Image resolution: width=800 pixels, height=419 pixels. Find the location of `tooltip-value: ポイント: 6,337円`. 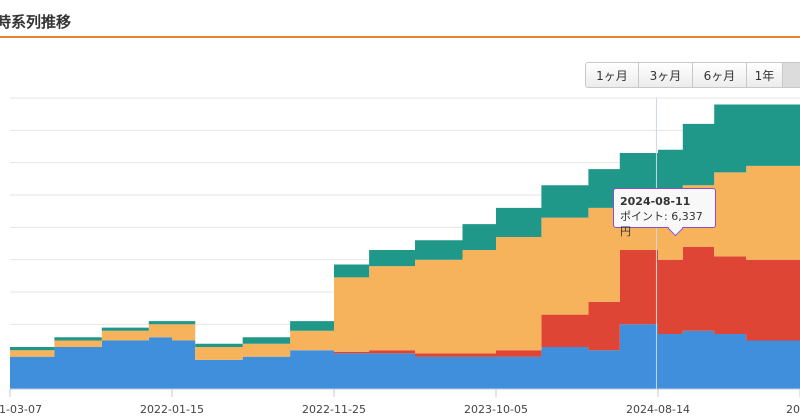

tooltip-value: ポイント: 6,337円 is located at coordinates (661, 224).